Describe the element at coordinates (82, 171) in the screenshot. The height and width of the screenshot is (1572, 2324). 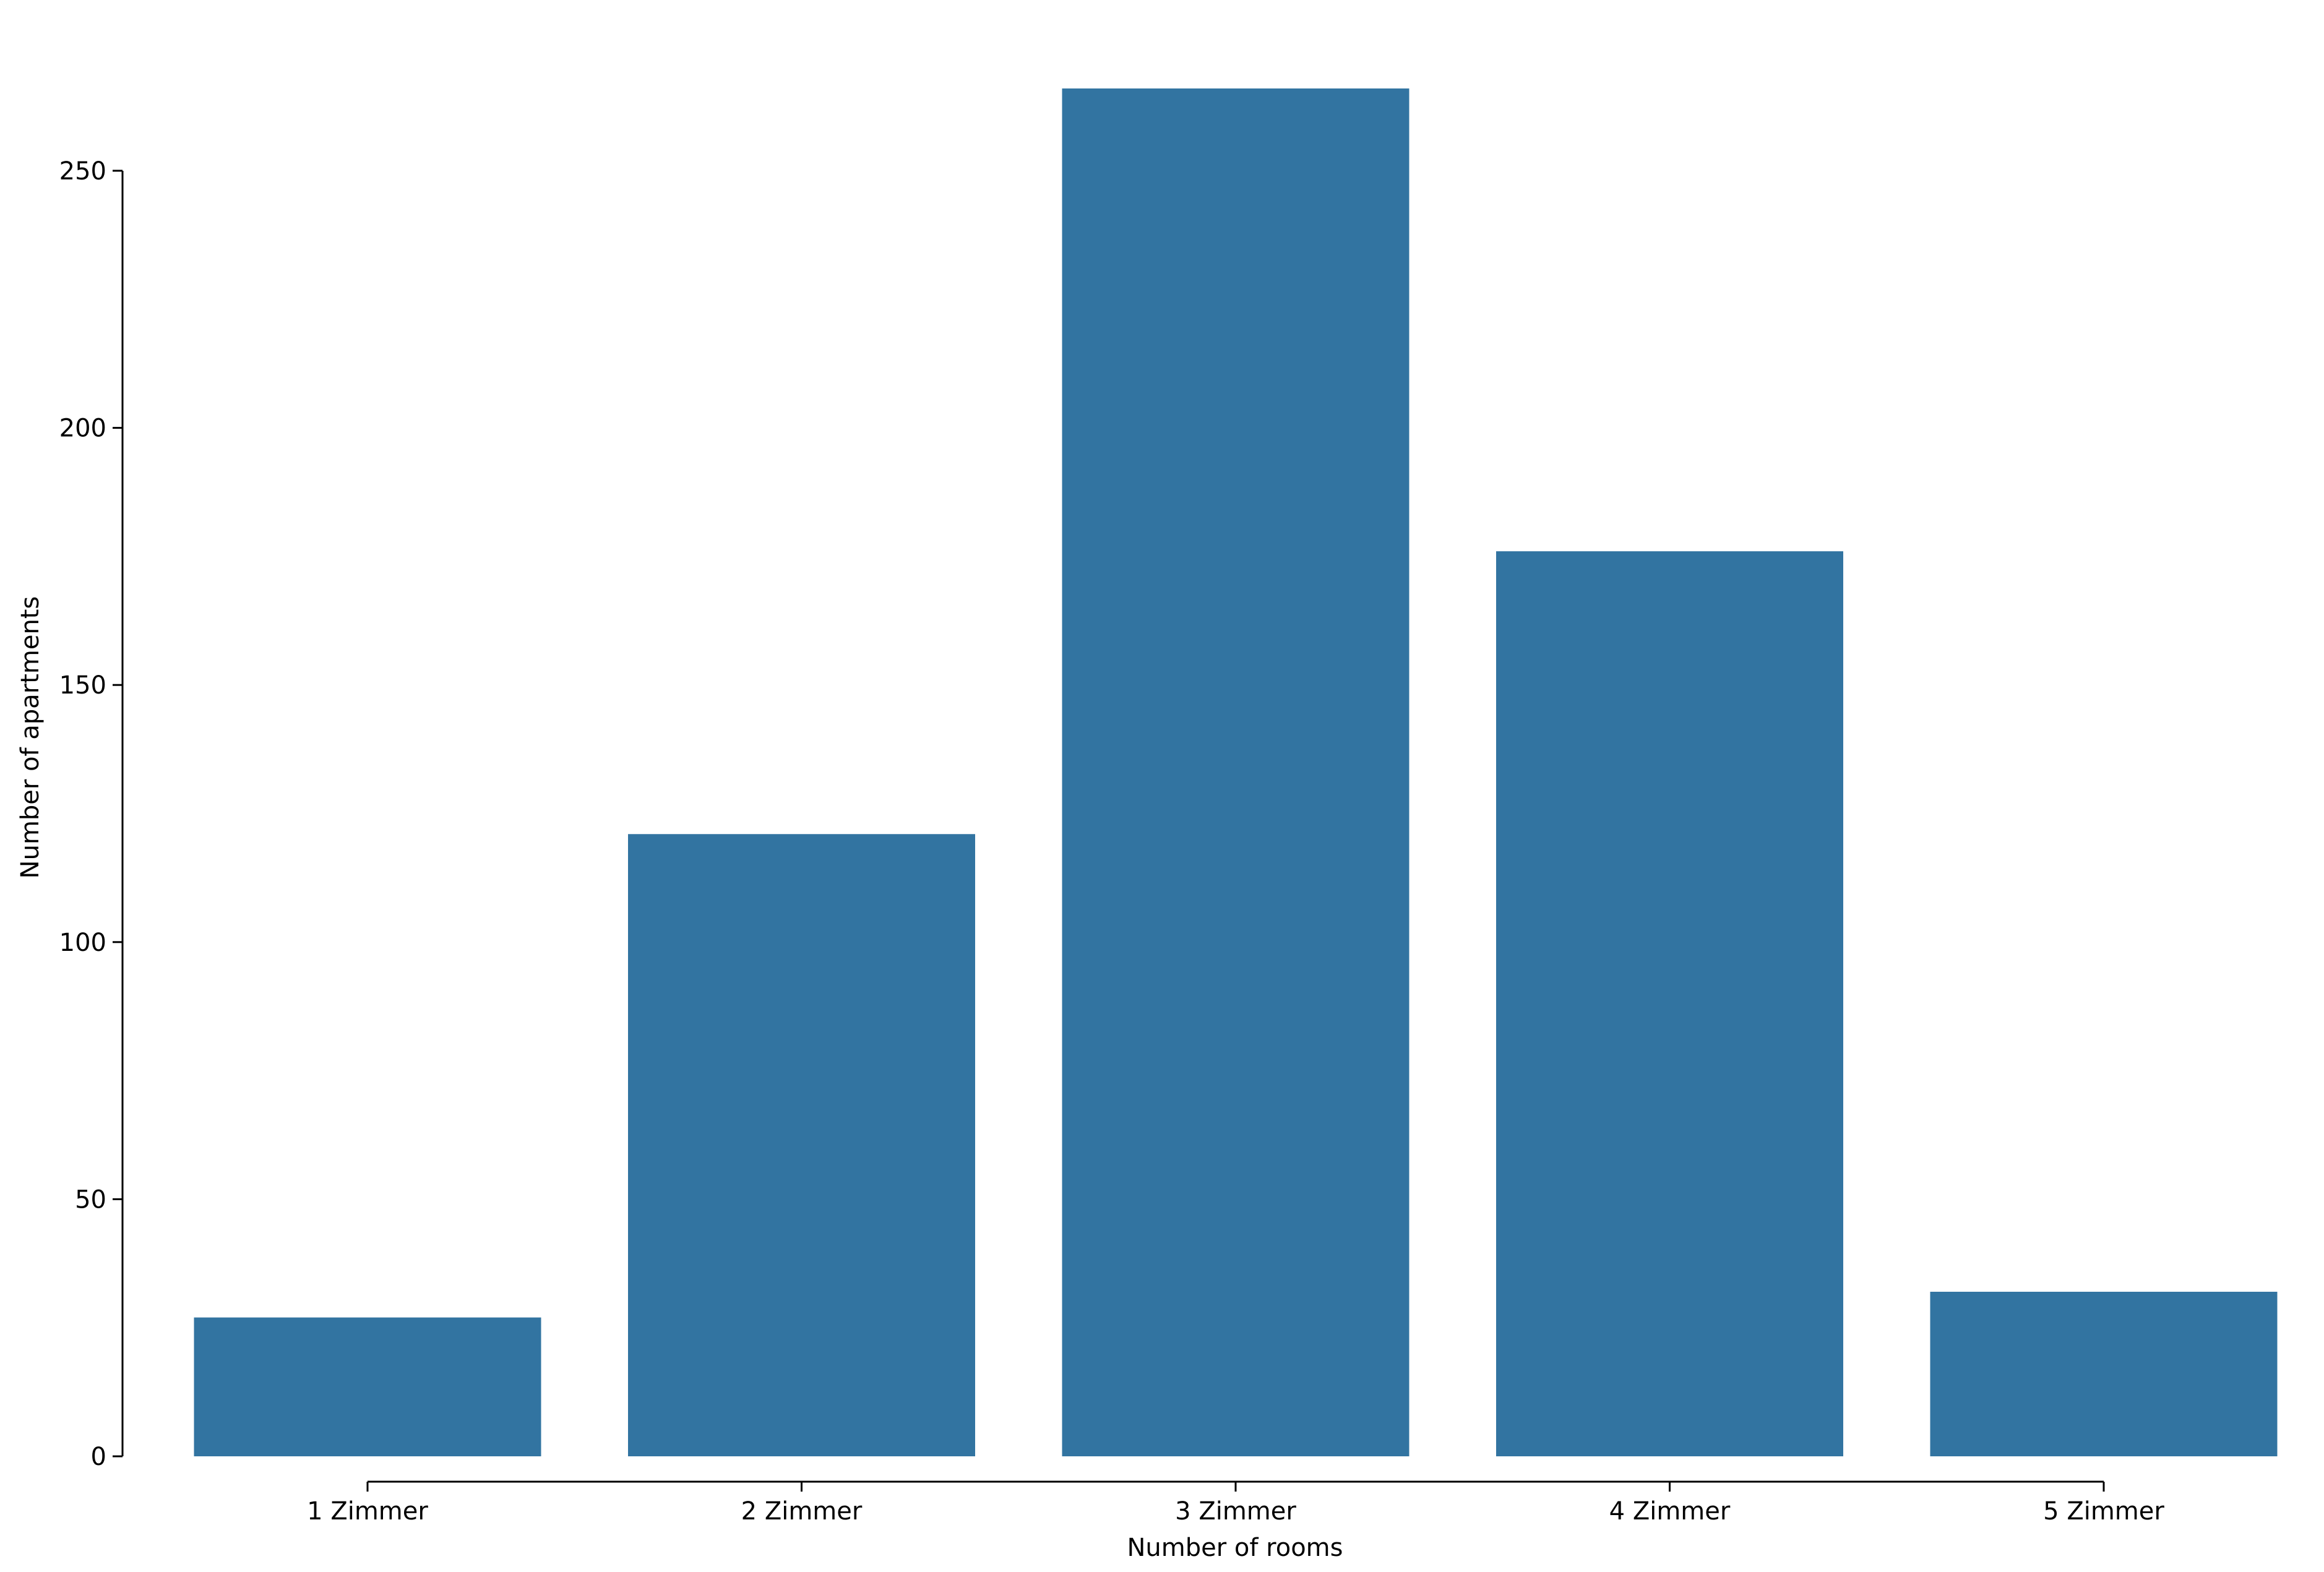
I see `y-tick-label-250: 250` at that location.